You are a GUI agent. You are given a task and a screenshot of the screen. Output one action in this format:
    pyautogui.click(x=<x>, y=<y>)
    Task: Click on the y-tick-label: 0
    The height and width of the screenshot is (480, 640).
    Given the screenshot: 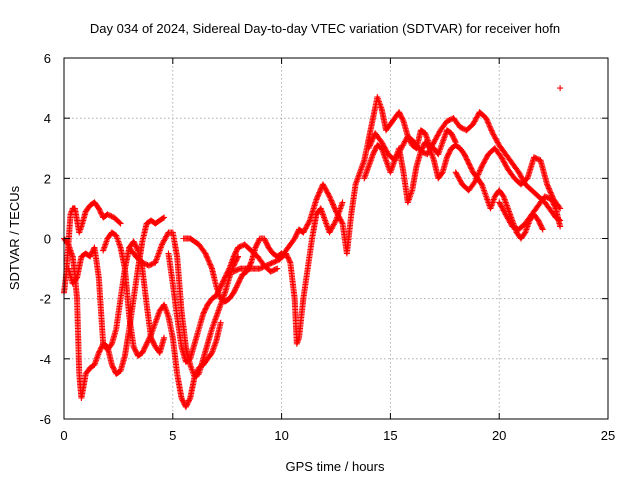 What is the action you would take?
    pyautogui.click(x=47, y=239)
    